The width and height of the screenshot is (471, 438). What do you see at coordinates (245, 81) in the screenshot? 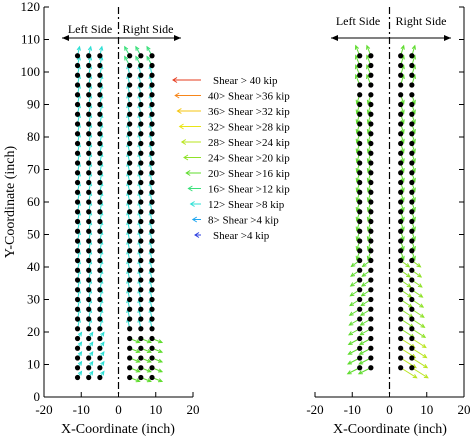
I see `legend-label: Shear > 40 kip` at bounding box center [245, 81].